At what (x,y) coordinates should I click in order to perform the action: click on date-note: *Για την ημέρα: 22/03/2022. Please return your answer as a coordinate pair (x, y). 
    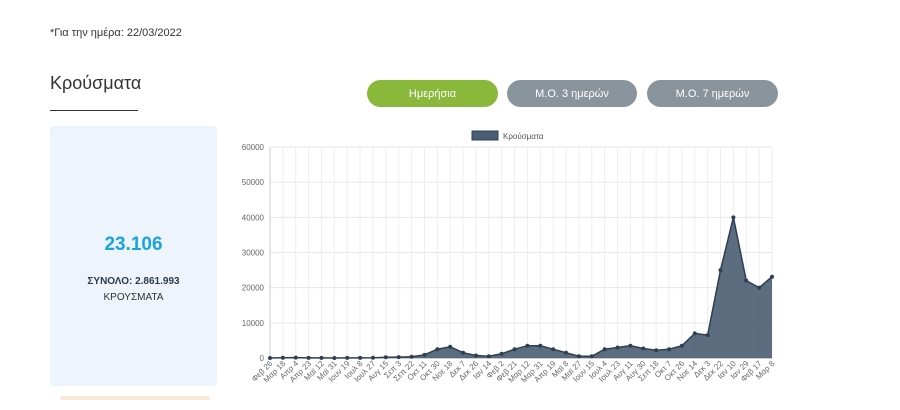
    Looking at the image, I should click on (116, 33).